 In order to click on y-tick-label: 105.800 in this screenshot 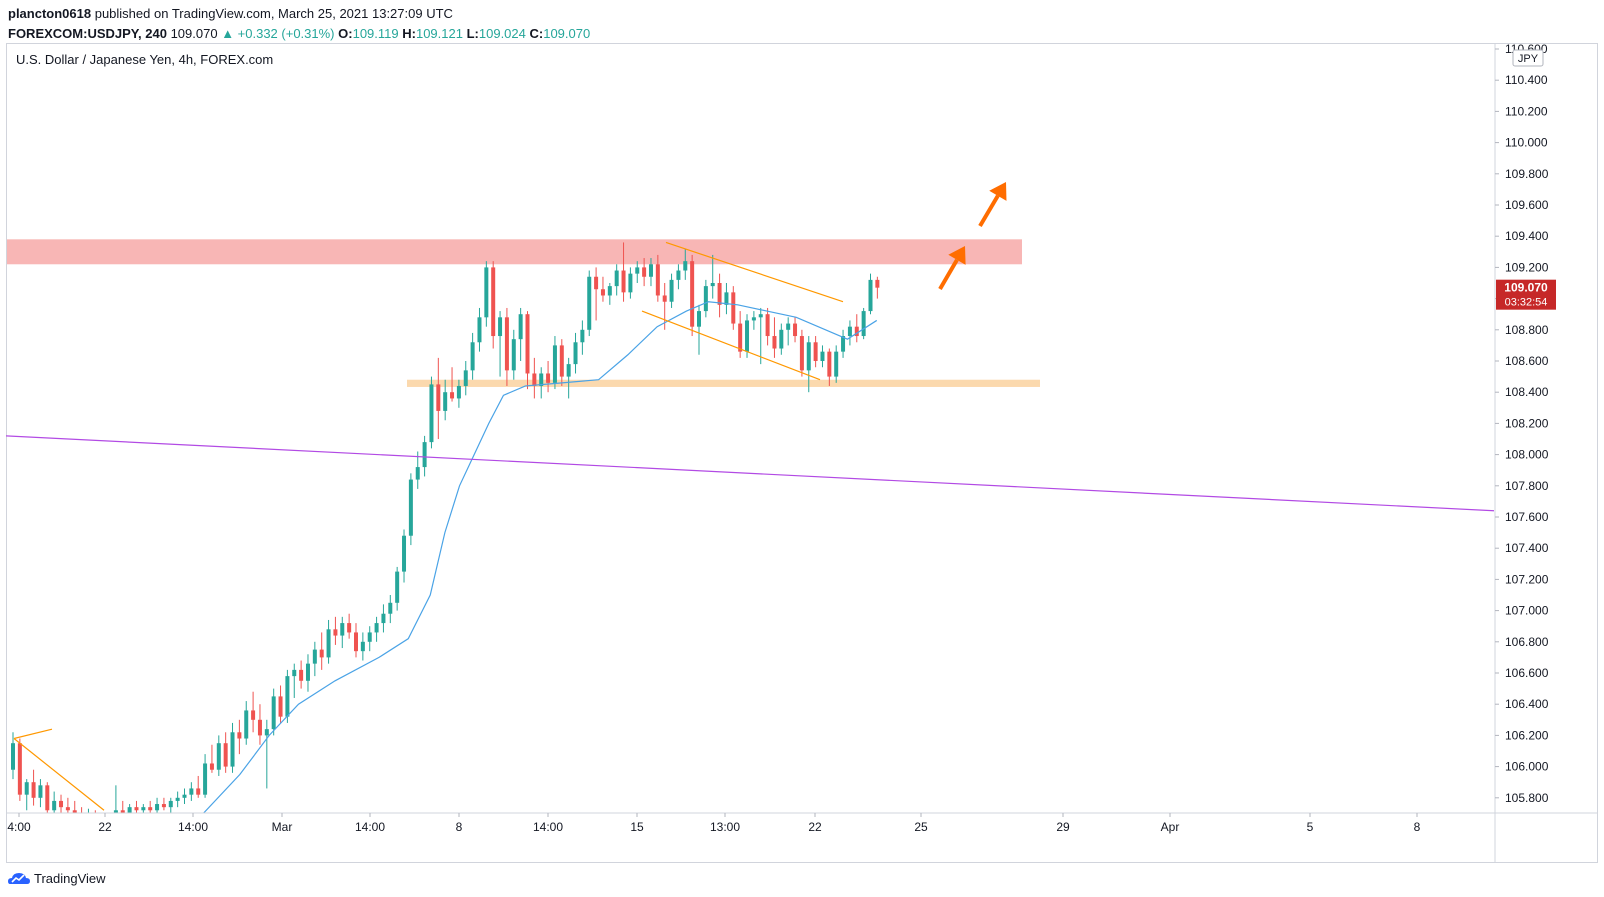, I will do `click(1527, 798)`.